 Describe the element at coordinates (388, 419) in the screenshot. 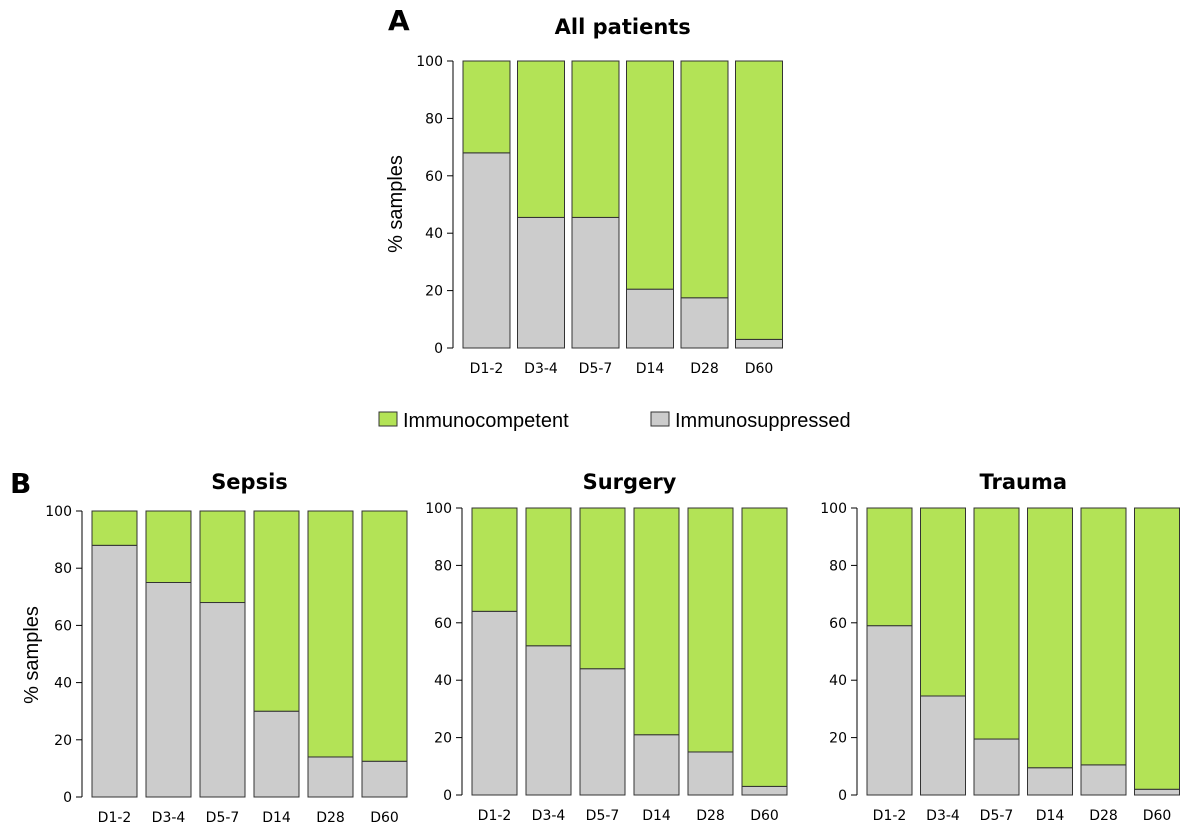

I see `legend-swatch-immunocompetent` at that location.